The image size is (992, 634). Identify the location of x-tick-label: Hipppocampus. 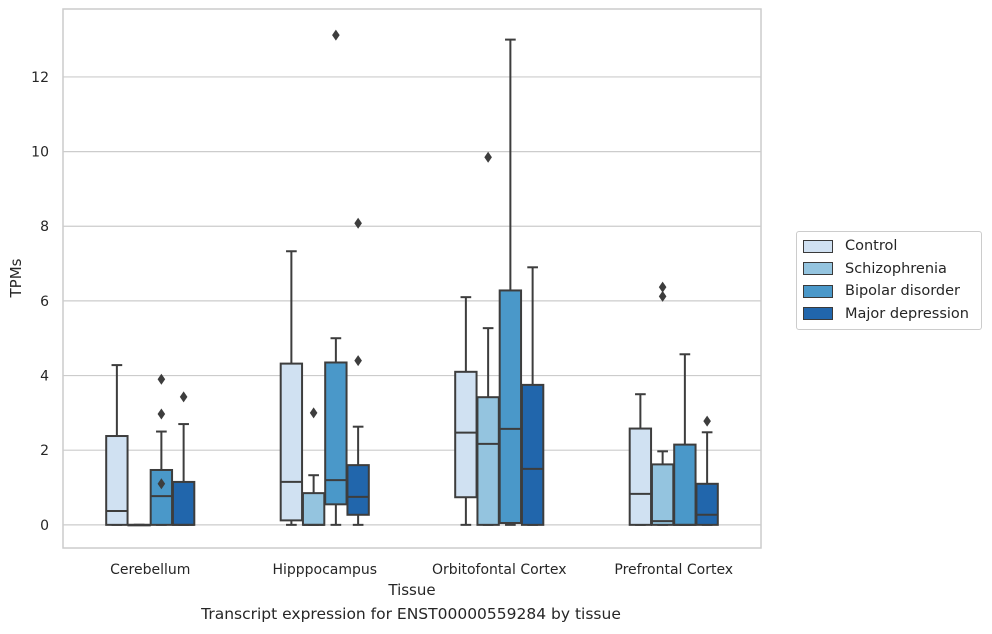
(324, 570).